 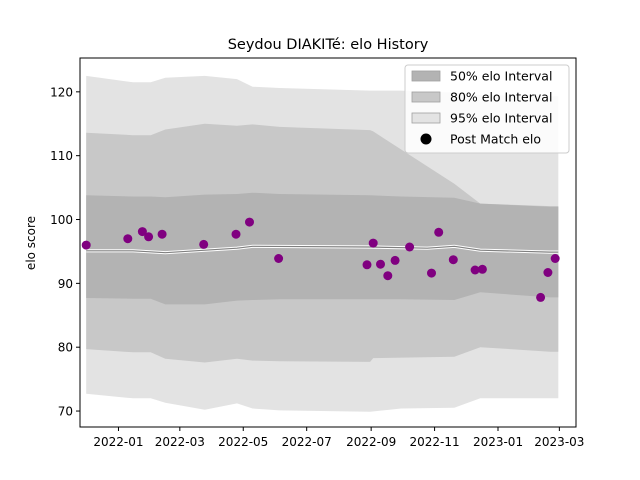 I want to click on y-tick-label-3: 100, so click(x=61, y=220).